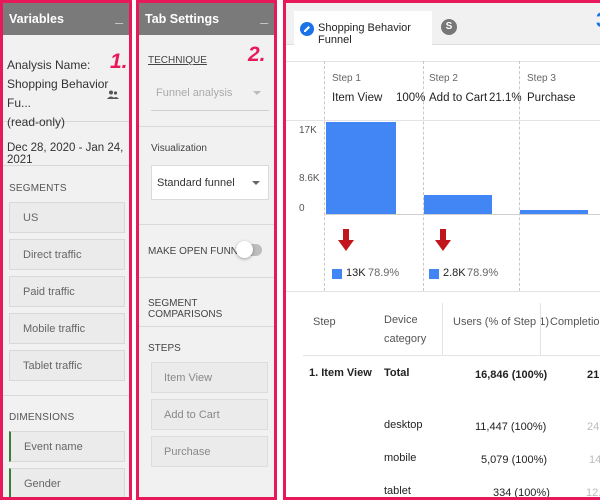 The width and height of the screenshot is (600, 500). Describe the element at coordinates (66, 19) in the screenshot. I see `variables-header: Variables _` at that location.